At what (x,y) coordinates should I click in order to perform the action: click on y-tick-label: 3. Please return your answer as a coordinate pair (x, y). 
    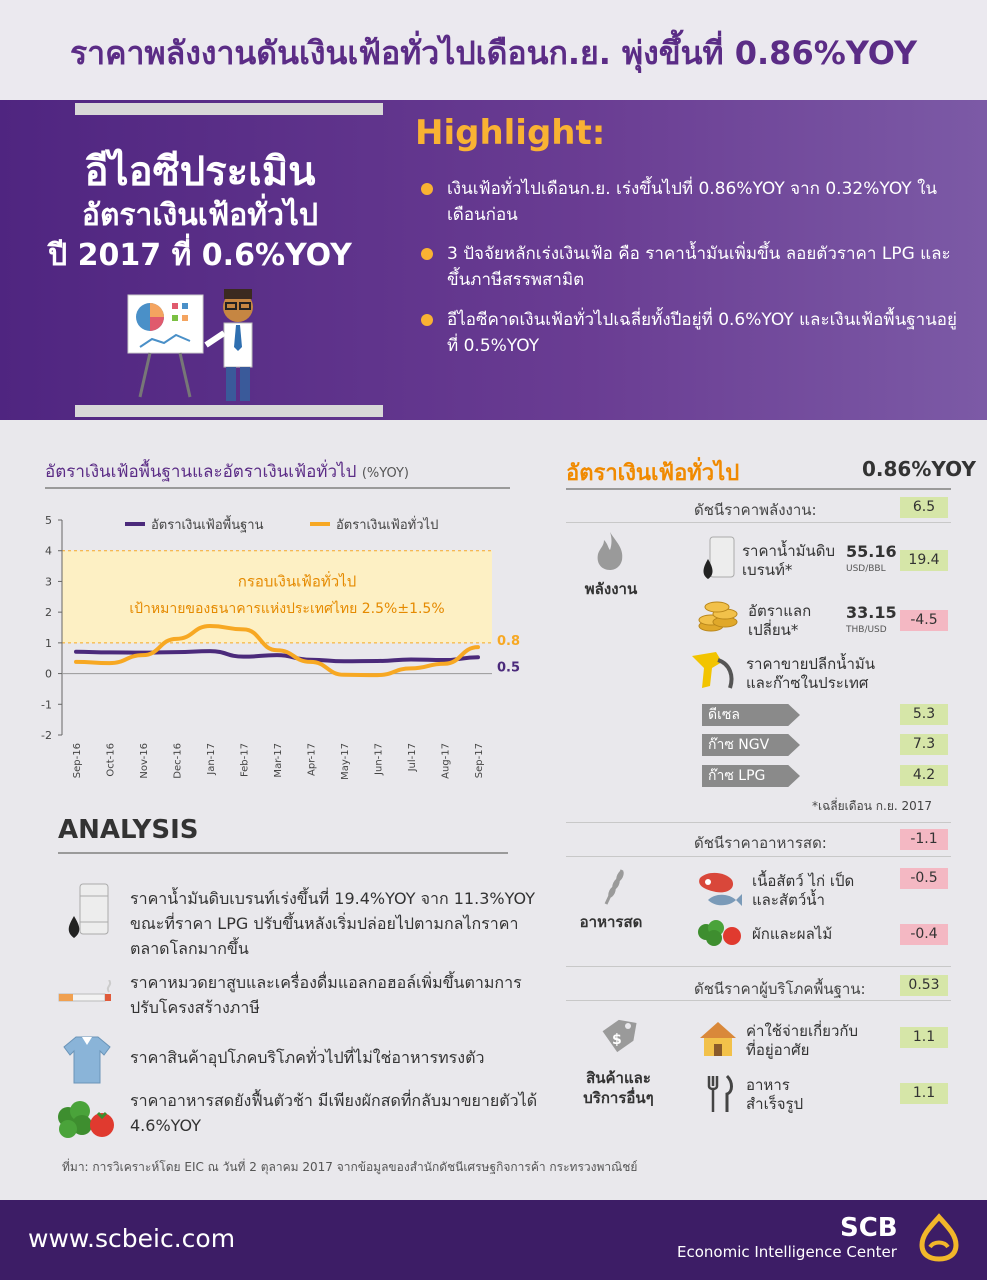
    Looking at the image, I should click on (48, 581).